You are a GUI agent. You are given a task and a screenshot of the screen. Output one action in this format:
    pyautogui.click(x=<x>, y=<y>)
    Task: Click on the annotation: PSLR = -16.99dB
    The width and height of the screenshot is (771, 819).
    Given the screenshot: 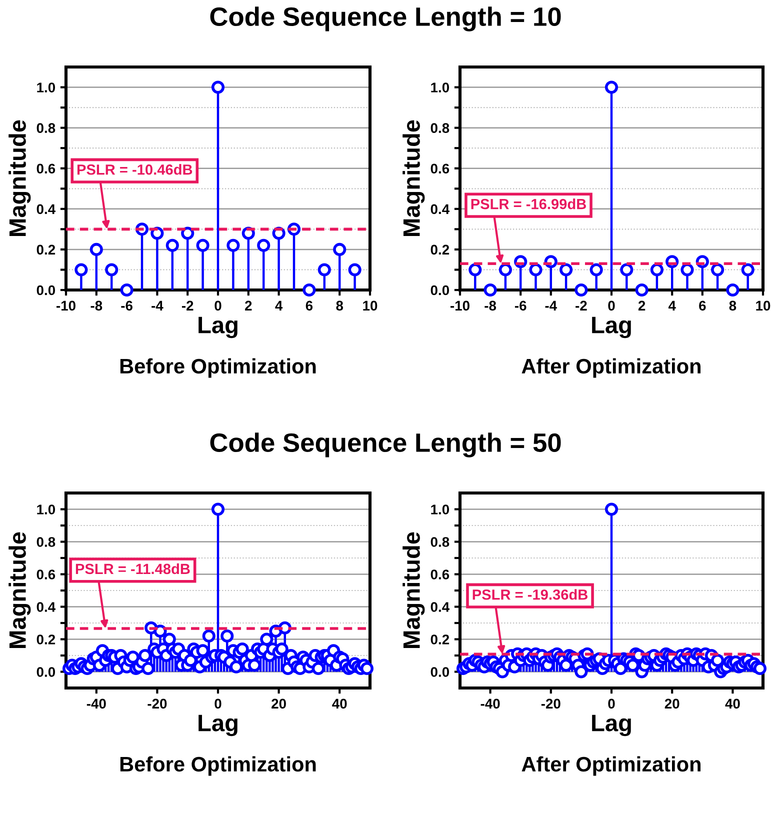 What is the action you would take?
    pyautogui.click(x=528, y=204)
    